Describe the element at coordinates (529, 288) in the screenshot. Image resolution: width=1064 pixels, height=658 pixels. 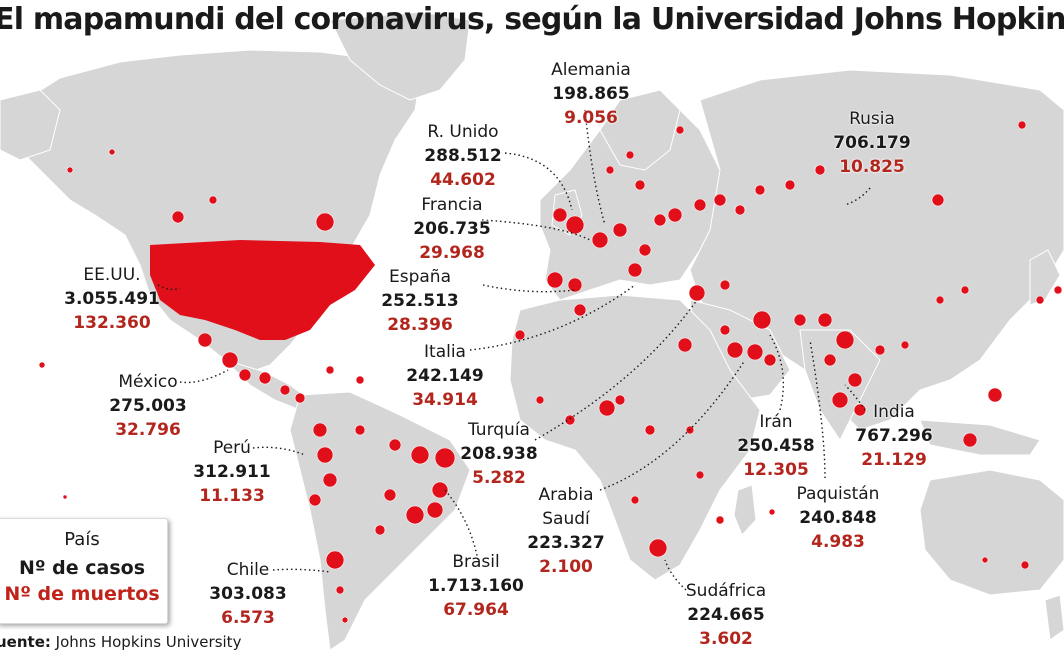
I see `leader-line-espana` at that location.